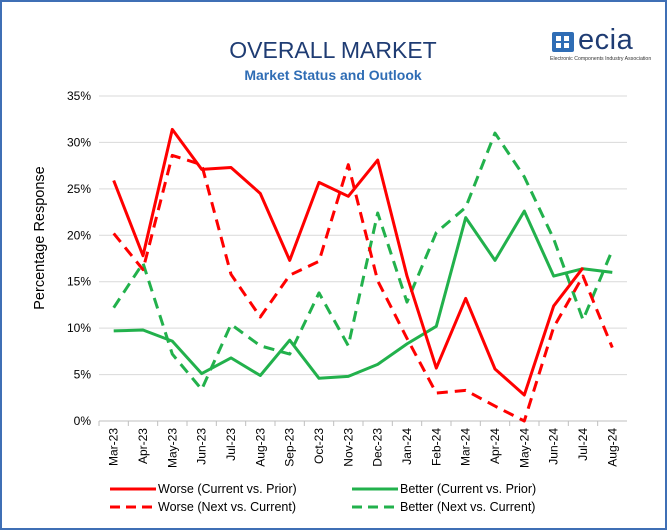 This screenshot has height=530, width=667. What do you see at coordinates (524, 448) in the screenshot?
I see `x-tick-label: May-24` at bounding box center [524, 448].